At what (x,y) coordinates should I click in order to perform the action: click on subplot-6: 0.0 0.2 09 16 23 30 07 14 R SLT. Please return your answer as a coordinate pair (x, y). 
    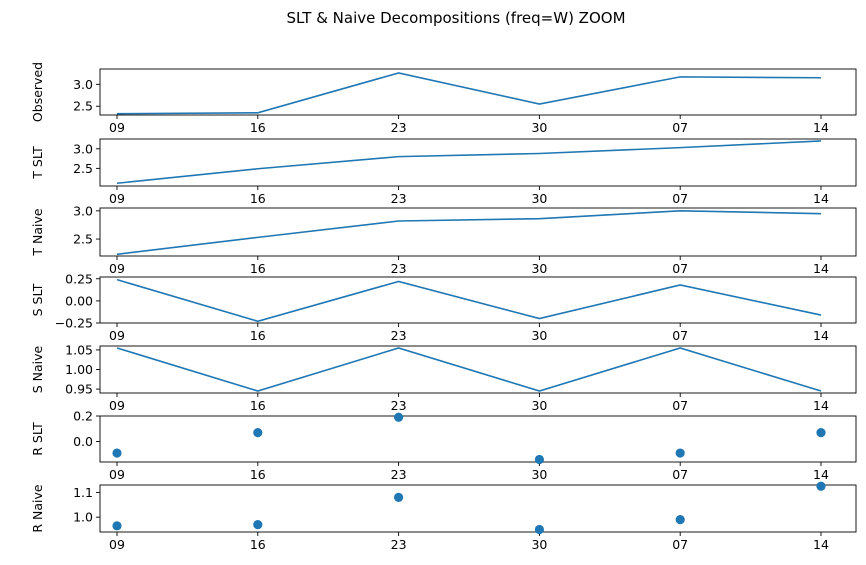
    Looking at the image, I should click on (443, 445).